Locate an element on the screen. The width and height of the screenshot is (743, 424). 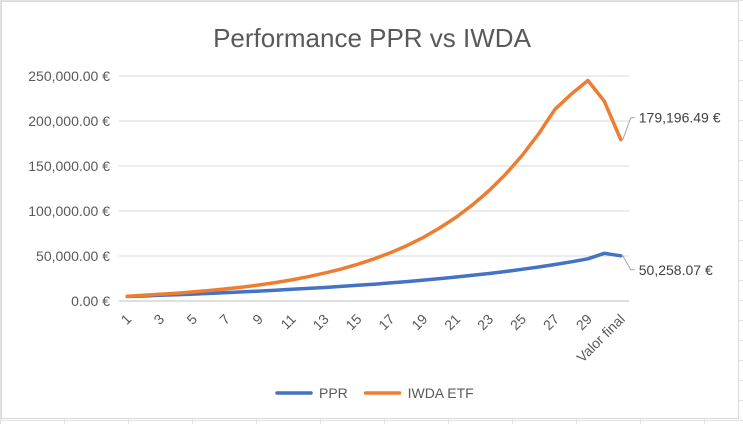
x-tick-label: 19 is located at coordinates (419, 322).